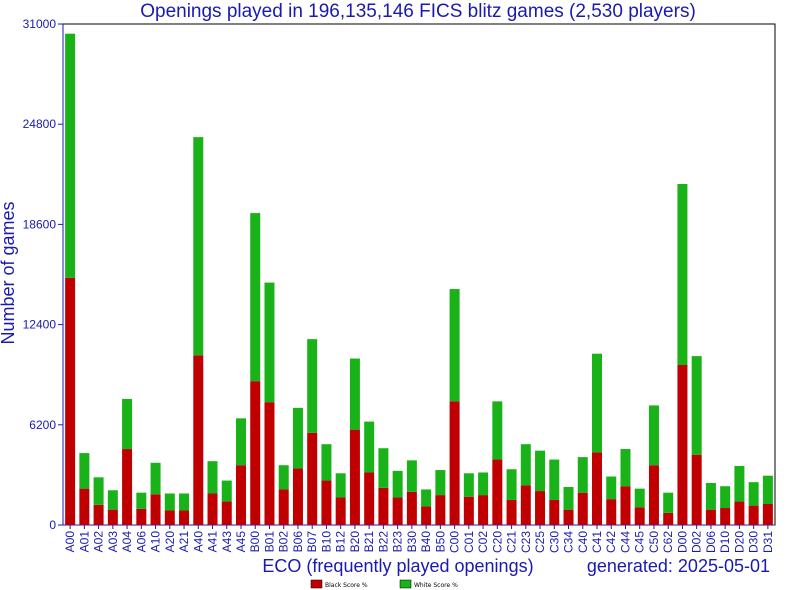  What do you see at coordinates (554, 542) in the screenshot?
I see `x-tick-label: C30` at bounding box center [554, 542].